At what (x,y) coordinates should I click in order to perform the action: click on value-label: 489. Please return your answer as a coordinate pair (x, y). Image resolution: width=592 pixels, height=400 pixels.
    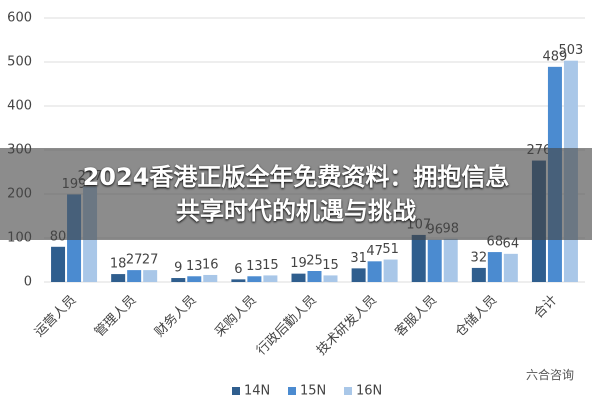
    Looking at the image, I should click on (555, 56).